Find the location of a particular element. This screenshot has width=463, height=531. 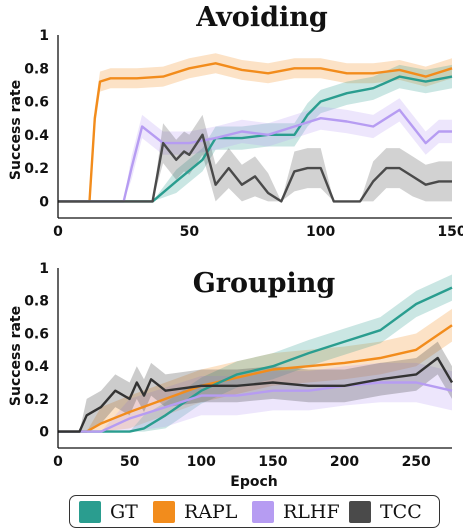

legend-item-rlhf: RLHF is located at coordinates (296, 512).